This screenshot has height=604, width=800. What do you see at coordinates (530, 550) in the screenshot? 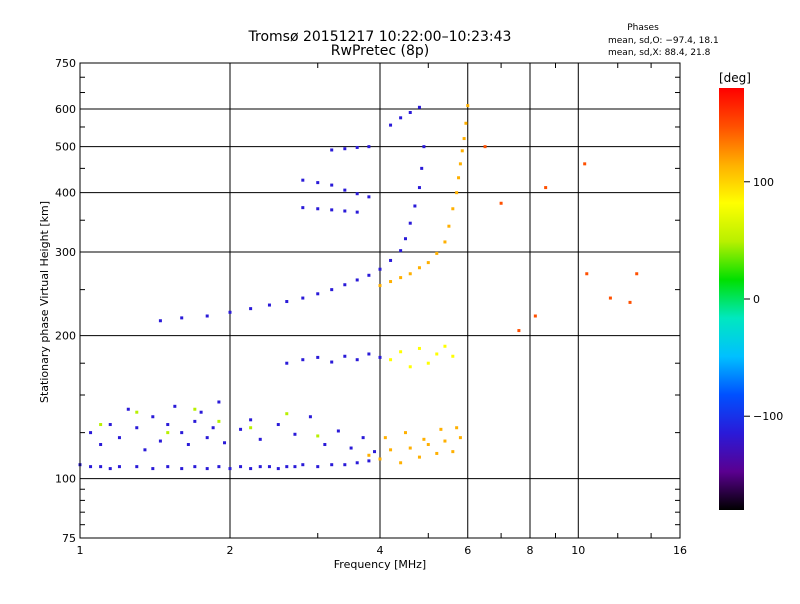
I see `x-tick-label: 8` at bounding box center [530, 550].